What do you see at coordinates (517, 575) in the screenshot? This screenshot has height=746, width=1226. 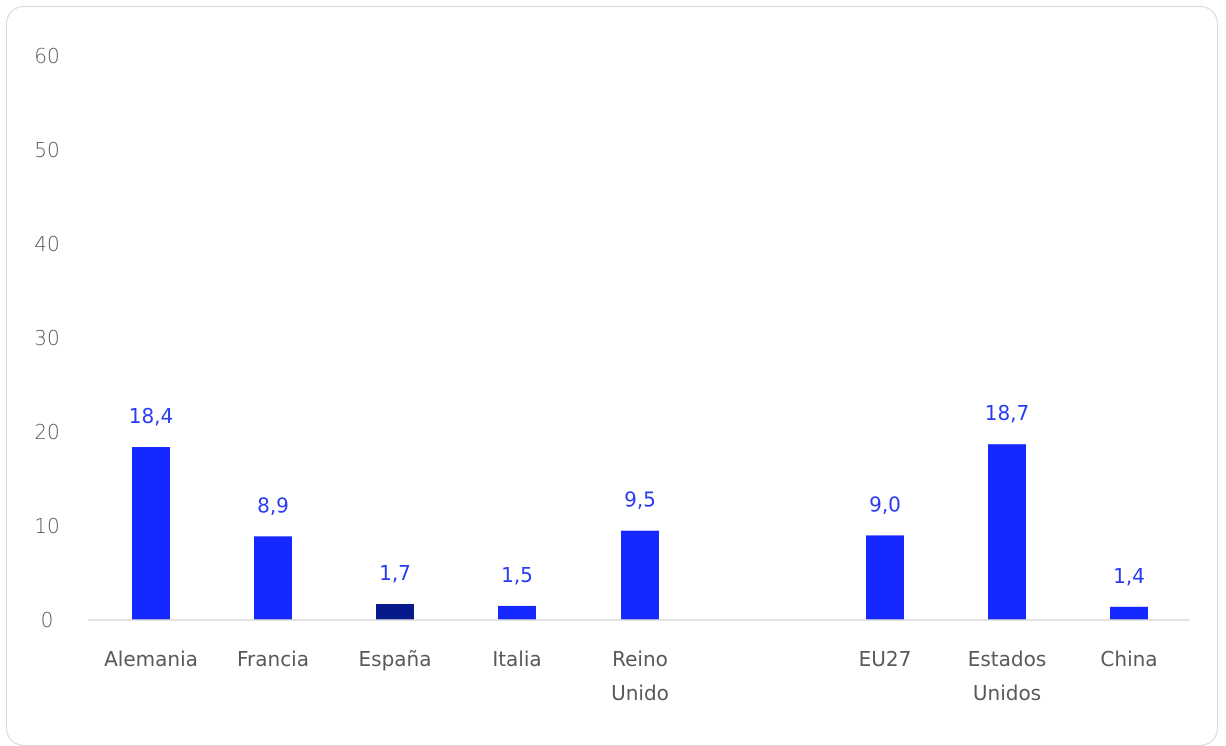 I see `data-label: 1,5` at bounding box center [517, 575].